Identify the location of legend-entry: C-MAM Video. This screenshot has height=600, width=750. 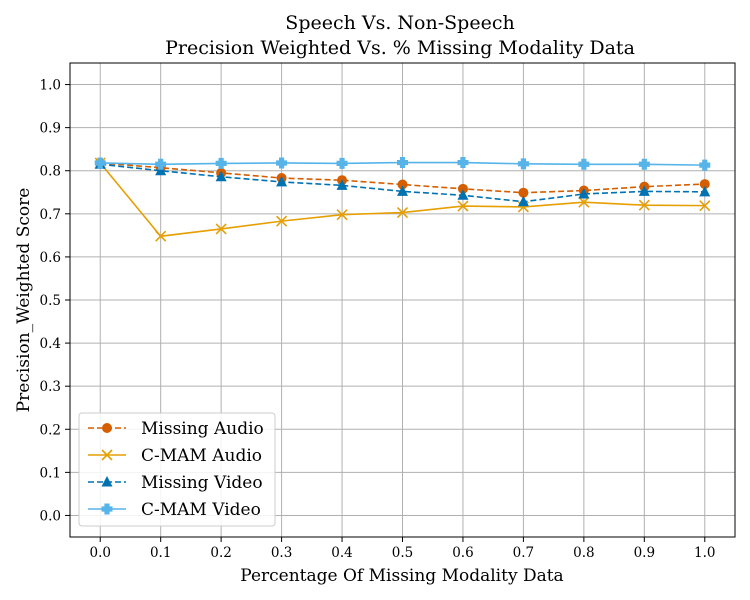
(174, 510).